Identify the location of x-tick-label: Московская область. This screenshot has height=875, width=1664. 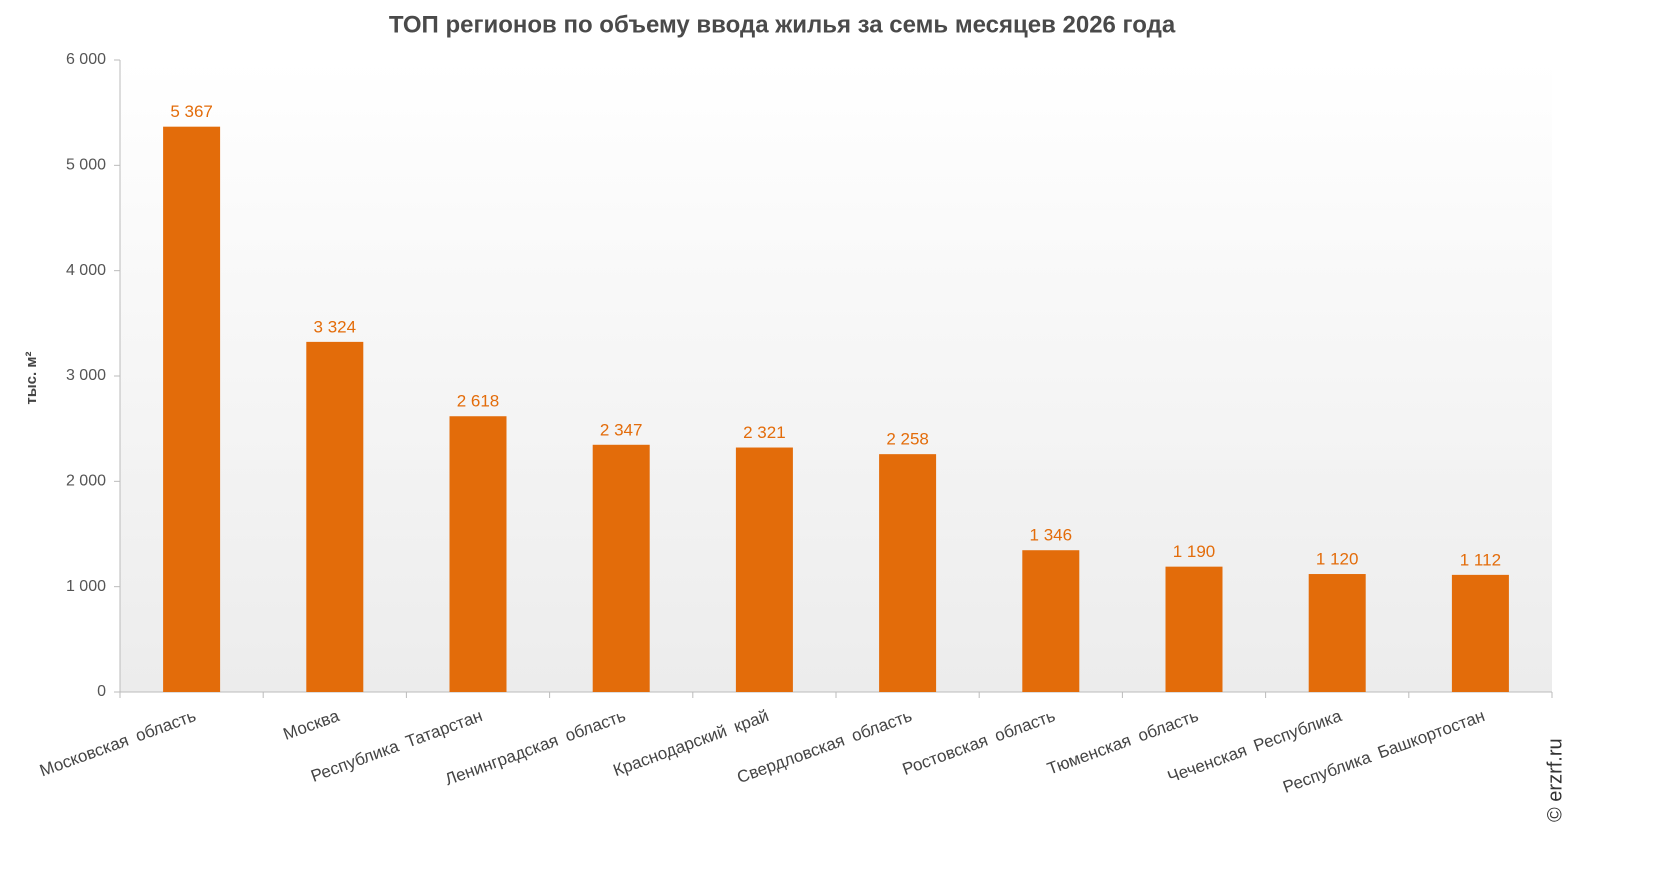
(118, 743).